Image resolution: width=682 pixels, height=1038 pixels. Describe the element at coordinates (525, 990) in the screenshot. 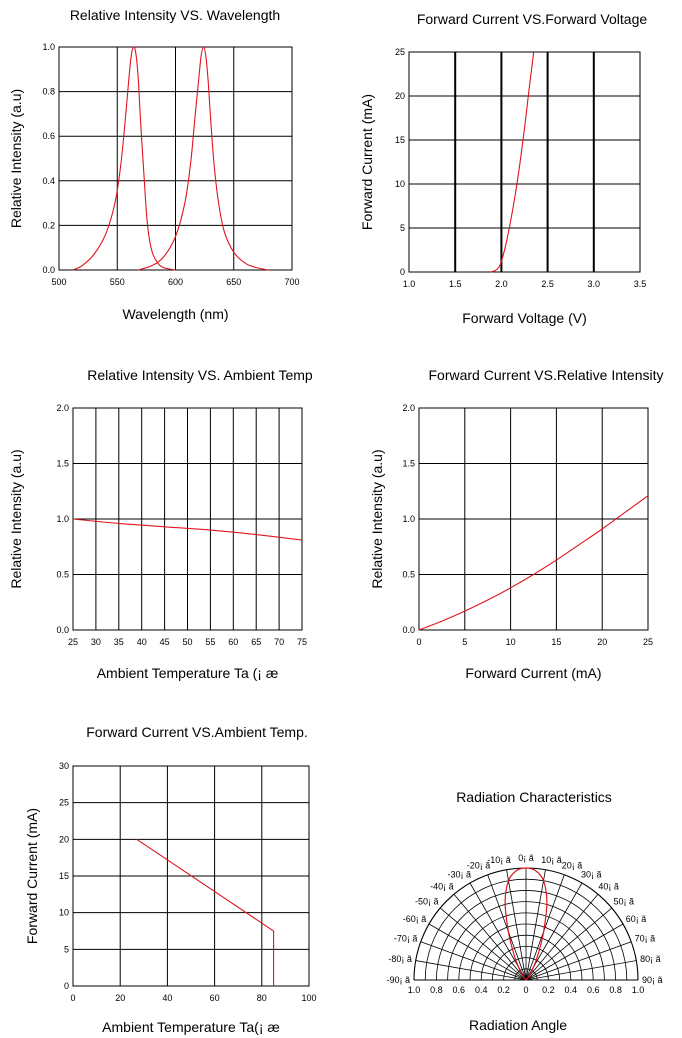

I see `radius-tick-label: 0` at that location.